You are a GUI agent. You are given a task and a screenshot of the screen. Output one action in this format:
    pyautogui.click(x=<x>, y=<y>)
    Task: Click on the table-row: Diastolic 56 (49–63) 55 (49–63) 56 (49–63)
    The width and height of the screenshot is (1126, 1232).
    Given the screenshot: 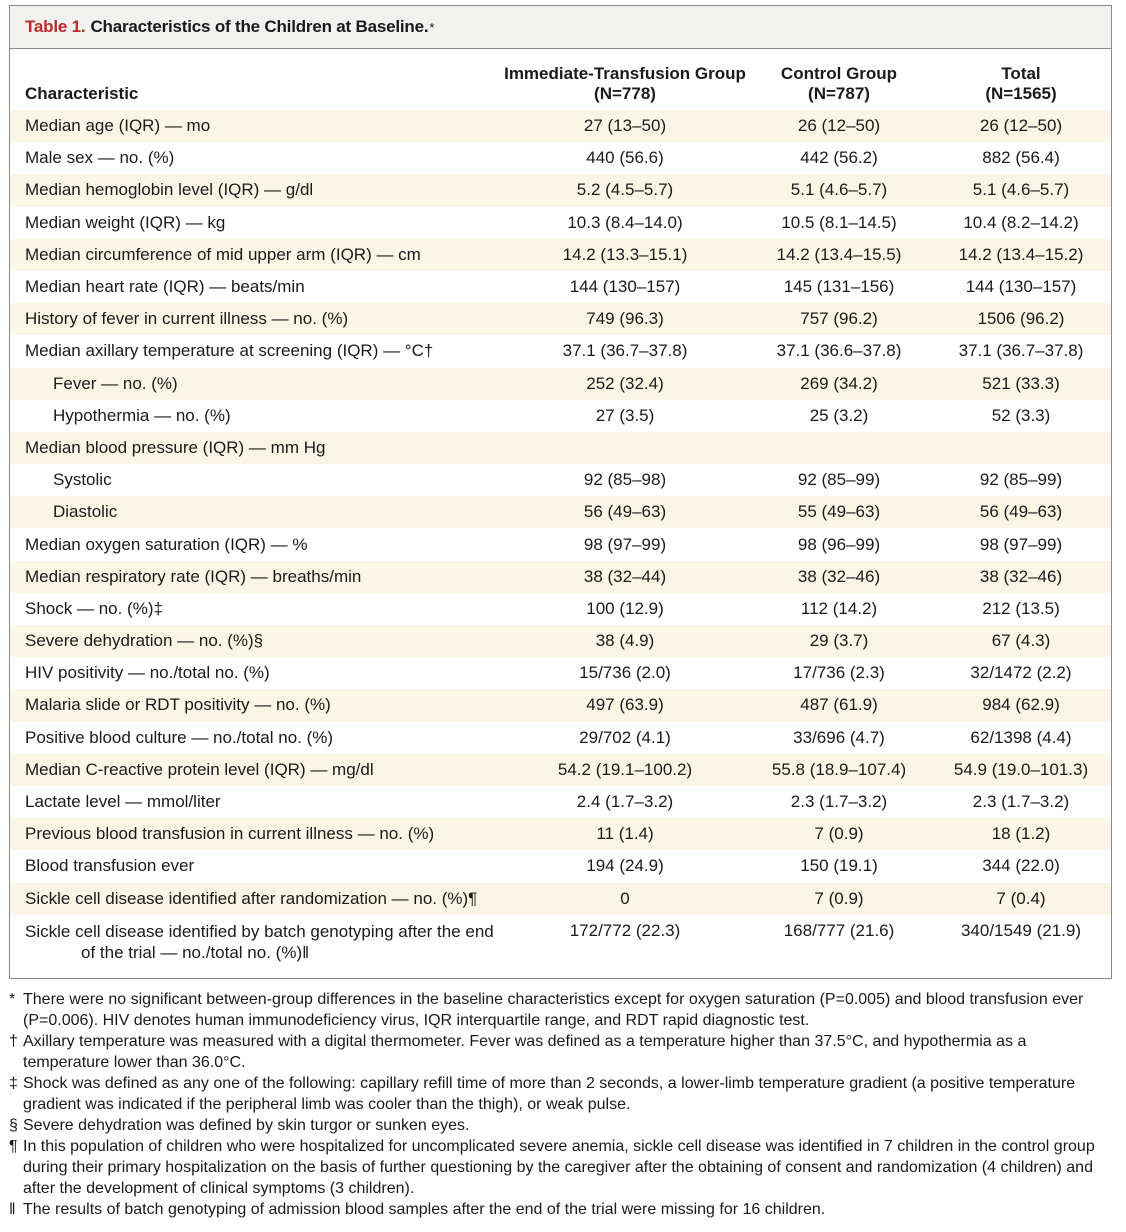 What is the action you would take?
    pyautogui.click(x=560, y=512)
    